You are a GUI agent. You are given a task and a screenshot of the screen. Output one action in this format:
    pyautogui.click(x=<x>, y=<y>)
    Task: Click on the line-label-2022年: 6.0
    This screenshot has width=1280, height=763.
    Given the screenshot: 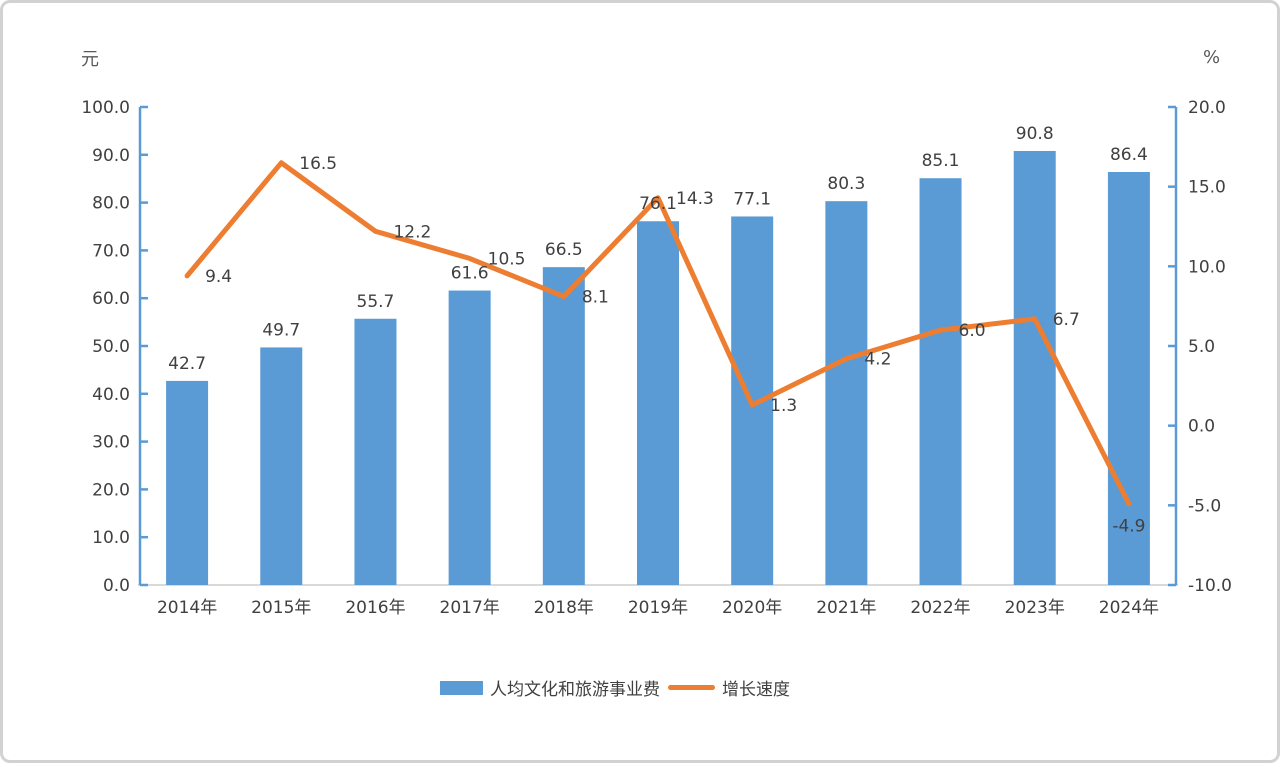 What is the action you would take?
    pyautogui.click(x=972, y=331)
    